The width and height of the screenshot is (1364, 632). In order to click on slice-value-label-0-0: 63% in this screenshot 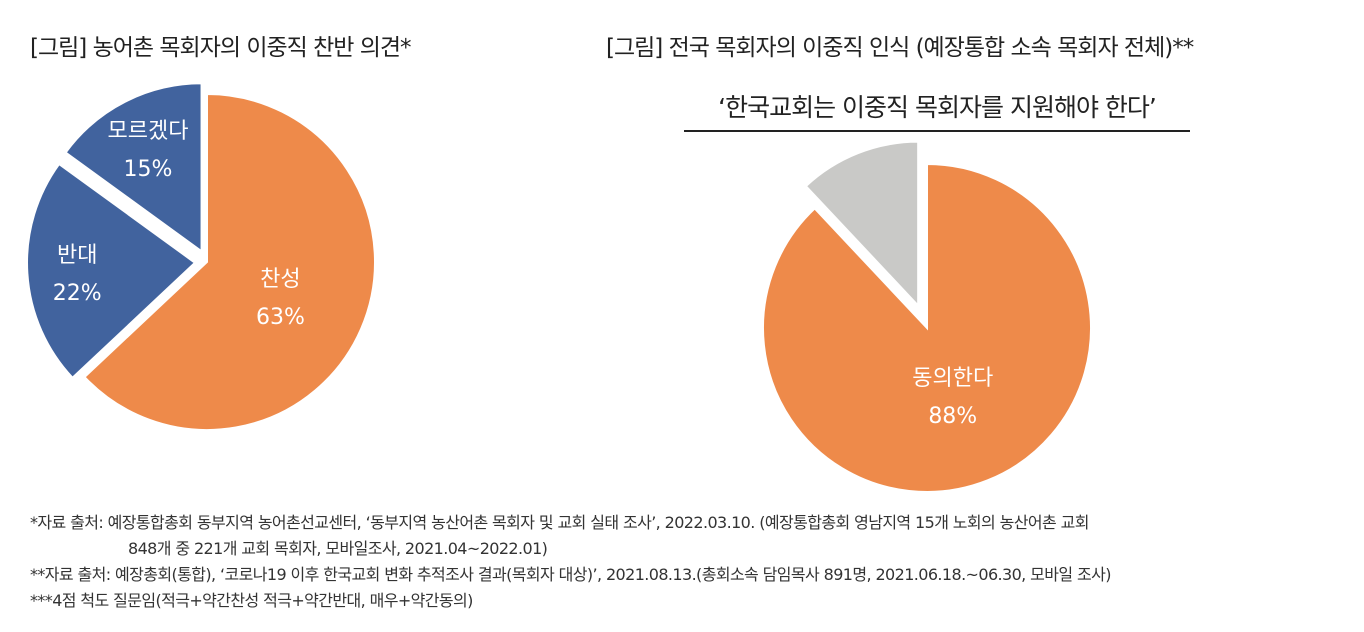, I will do `click(280, 317)`.